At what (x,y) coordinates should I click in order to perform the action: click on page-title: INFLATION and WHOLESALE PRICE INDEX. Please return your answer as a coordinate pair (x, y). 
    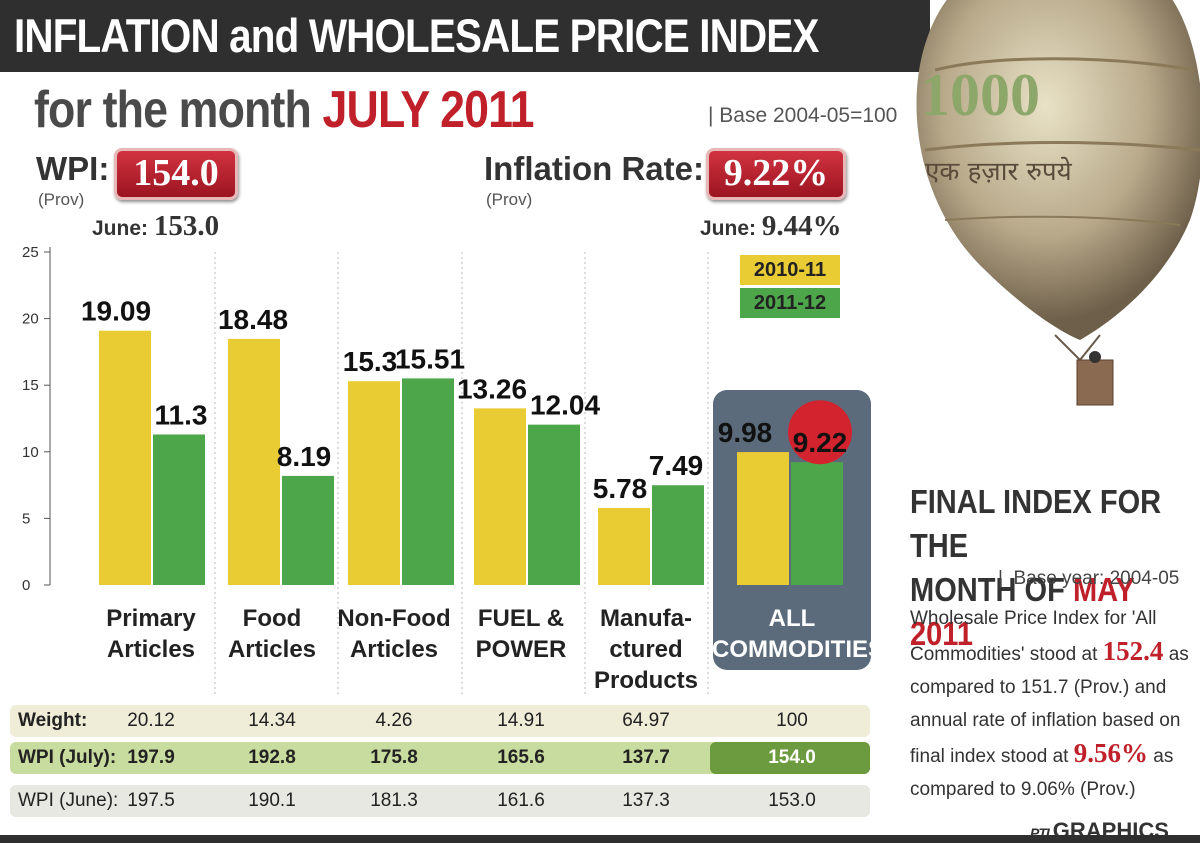
    Looking at the image, I should click on (416, 35).